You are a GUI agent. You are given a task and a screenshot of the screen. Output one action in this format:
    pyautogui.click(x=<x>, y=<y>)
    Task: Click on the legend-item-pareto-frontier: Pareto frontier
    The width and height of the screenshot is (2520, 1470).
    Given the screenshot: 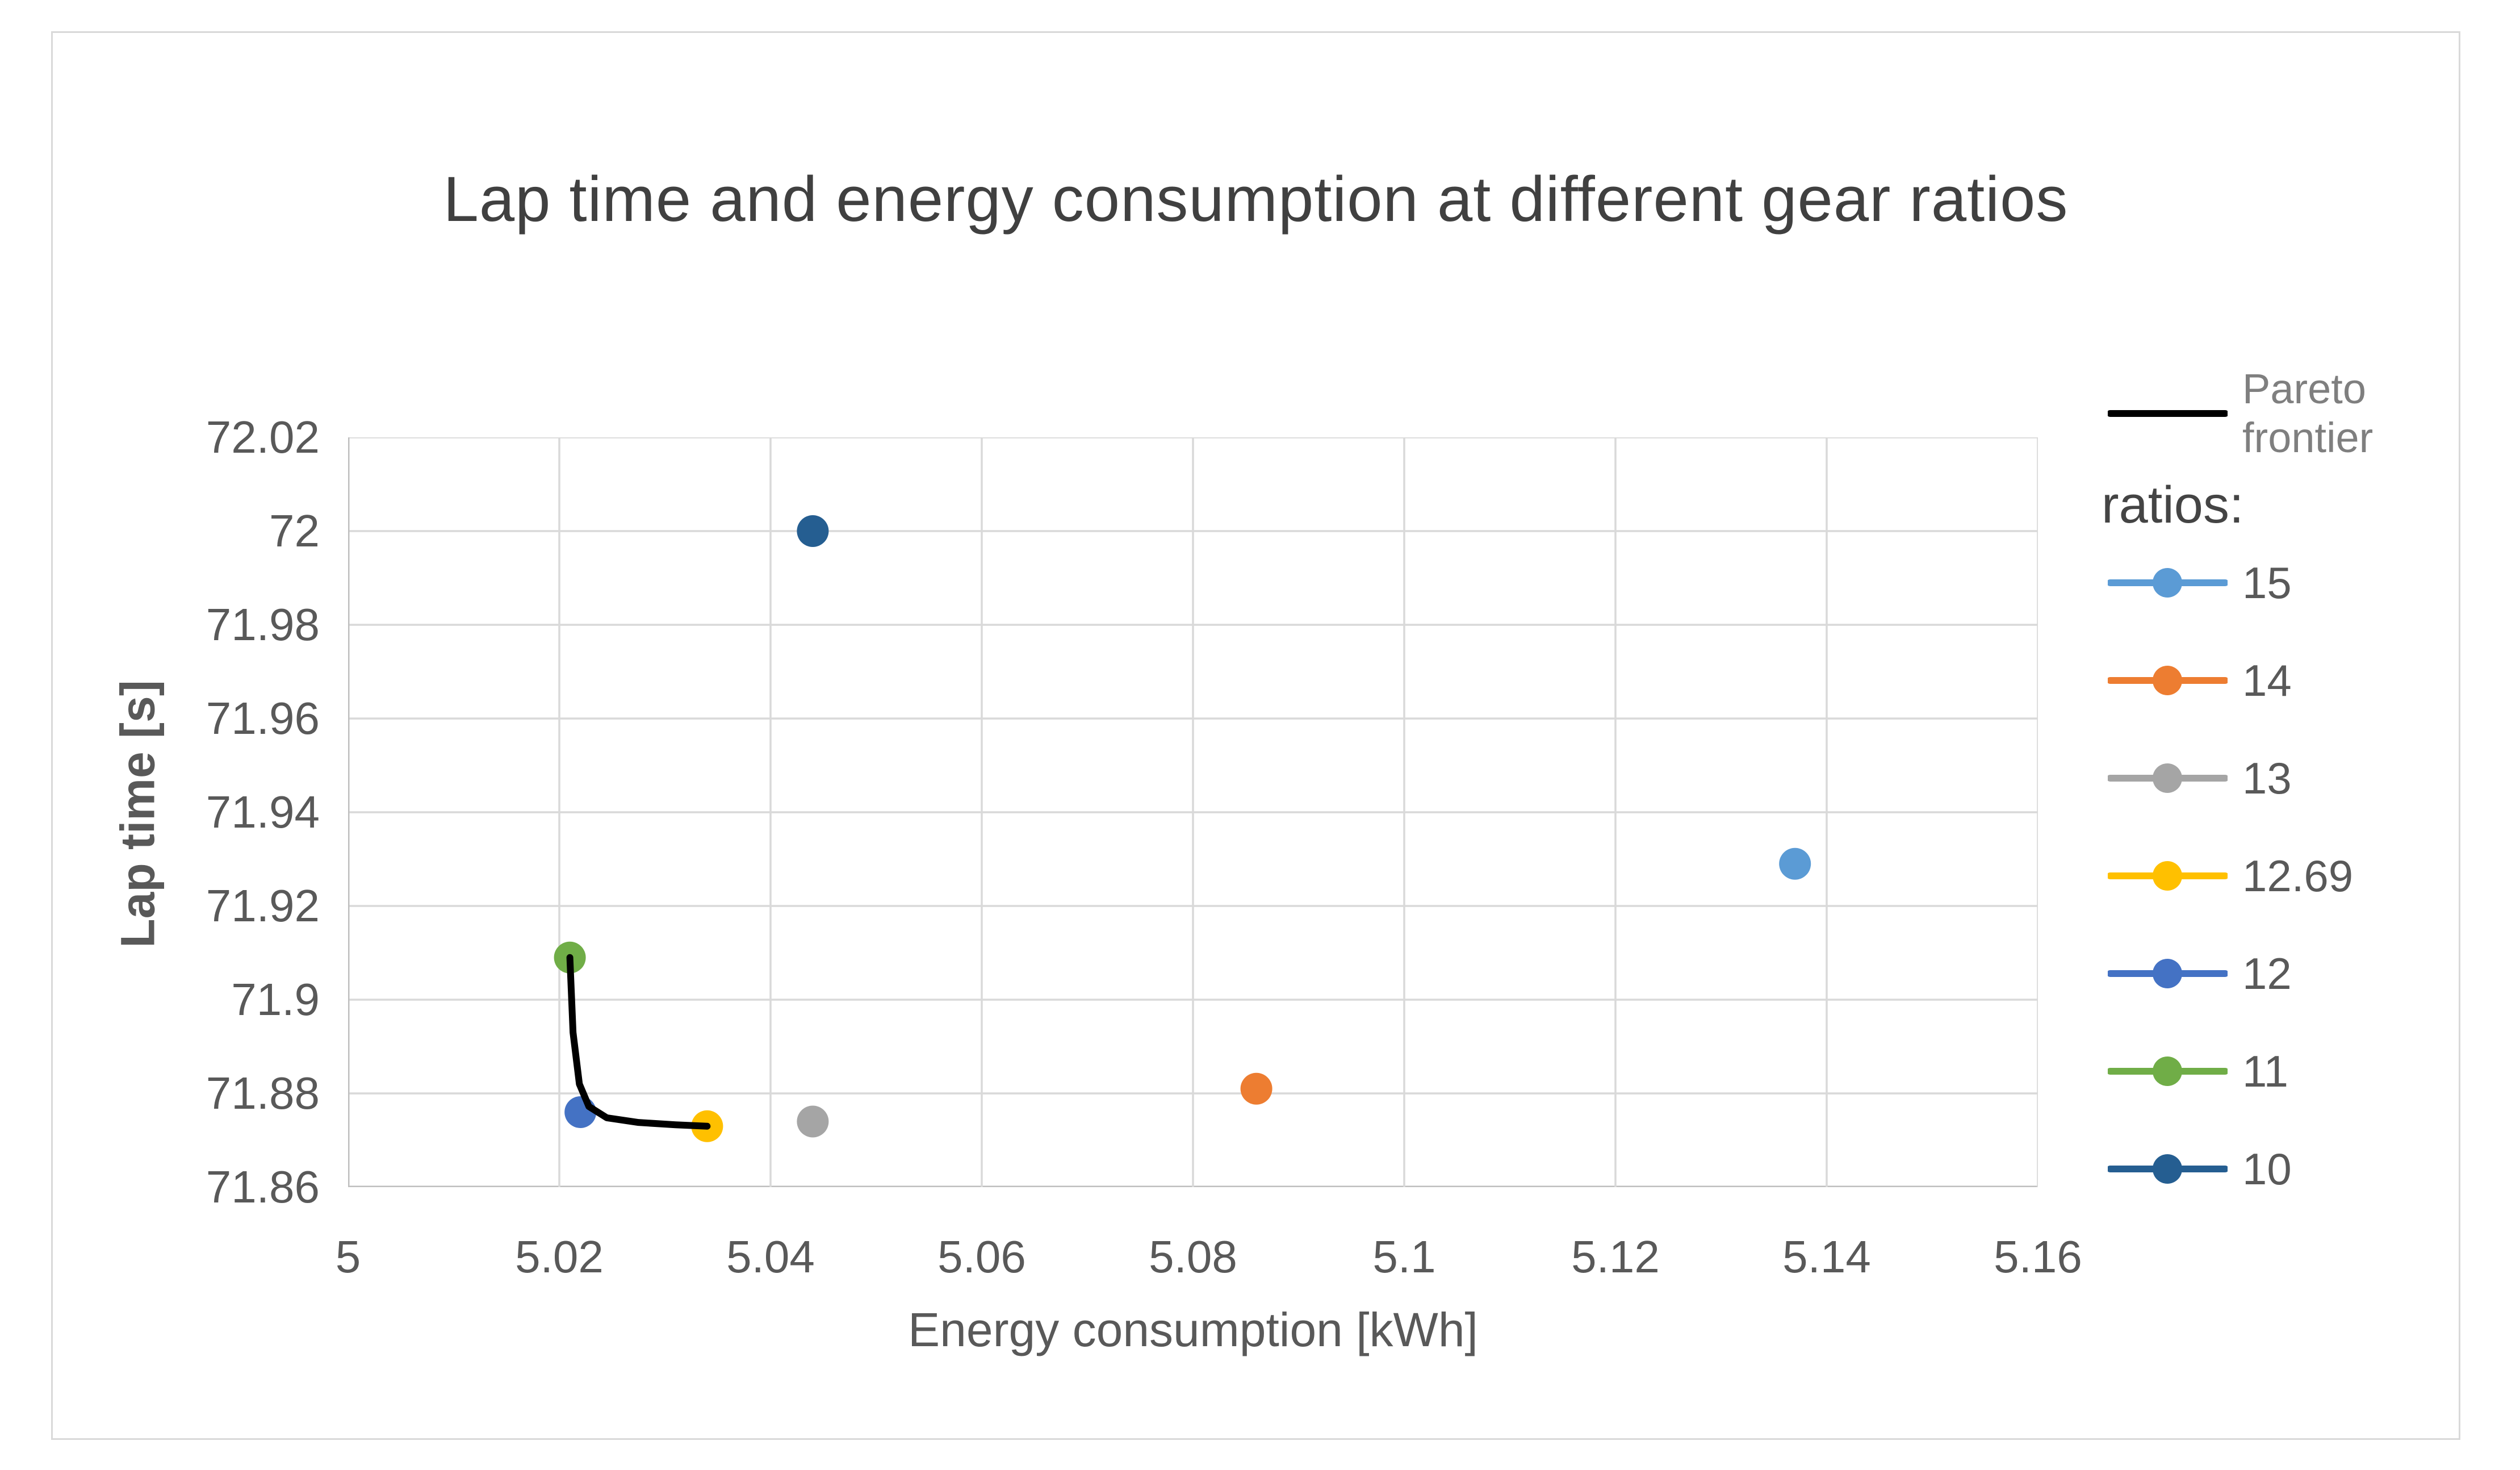 What is the action you would take?
    pyautogui.click(x=2240, y=414)
    